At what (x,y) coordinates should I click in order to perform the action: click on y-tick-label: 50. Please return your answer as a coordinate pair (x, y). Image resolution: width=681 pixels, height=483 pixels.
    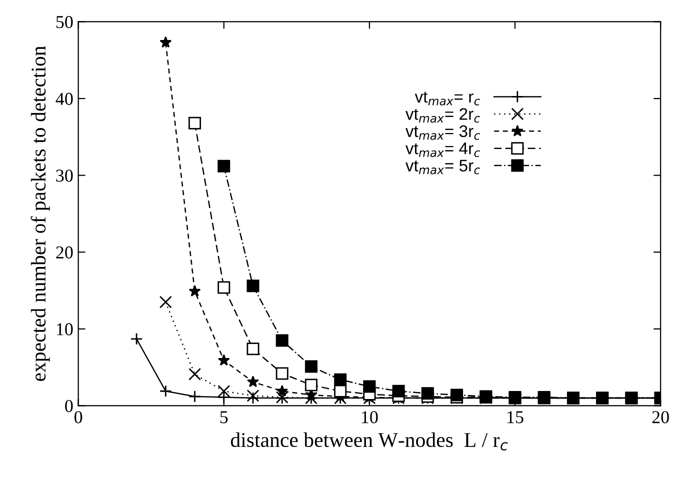
    Looking at the image, I should click on (64, 22).